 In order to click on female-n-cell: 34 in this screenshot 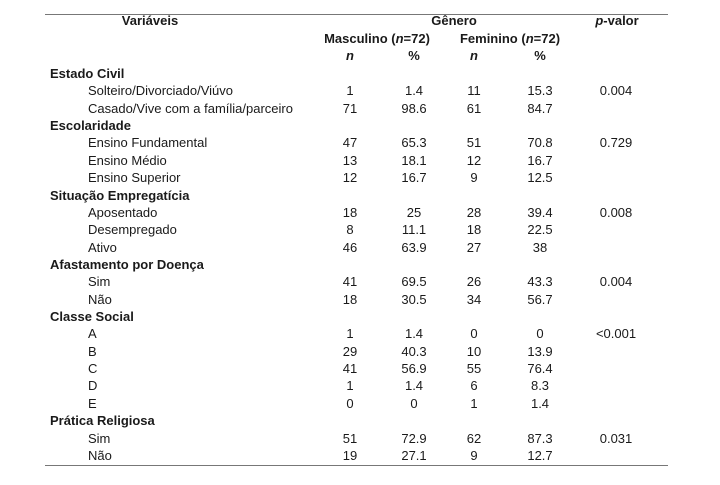, I will do `click(474, 299)`.